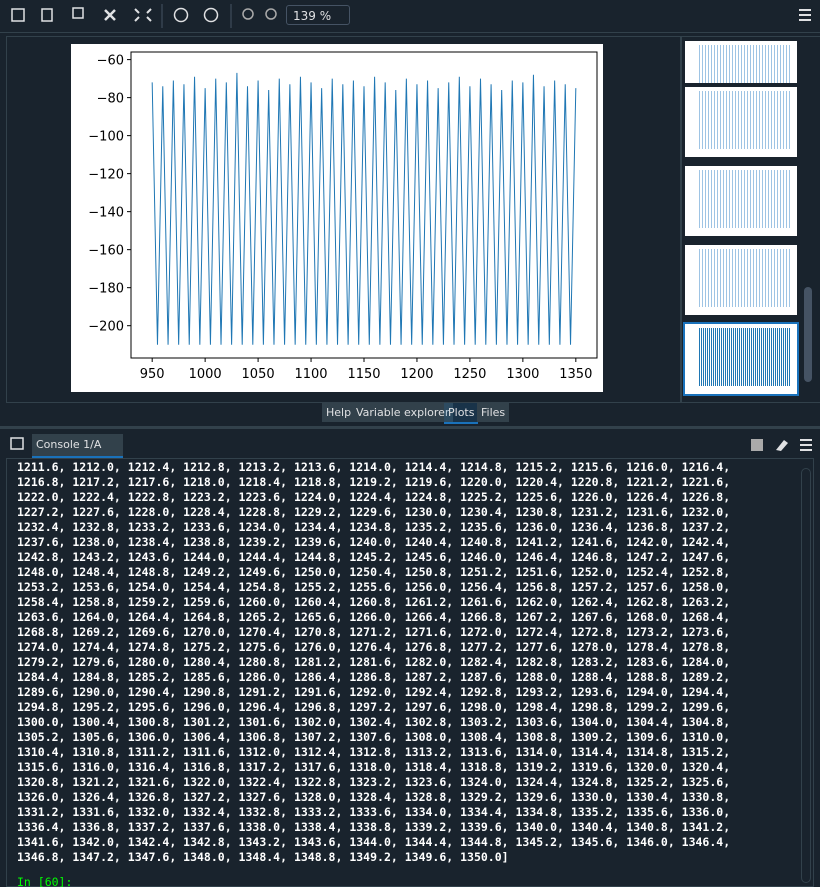 This screenshot has width=820, height=887. I want to click on thumbnail-selected, so click(741, 359).